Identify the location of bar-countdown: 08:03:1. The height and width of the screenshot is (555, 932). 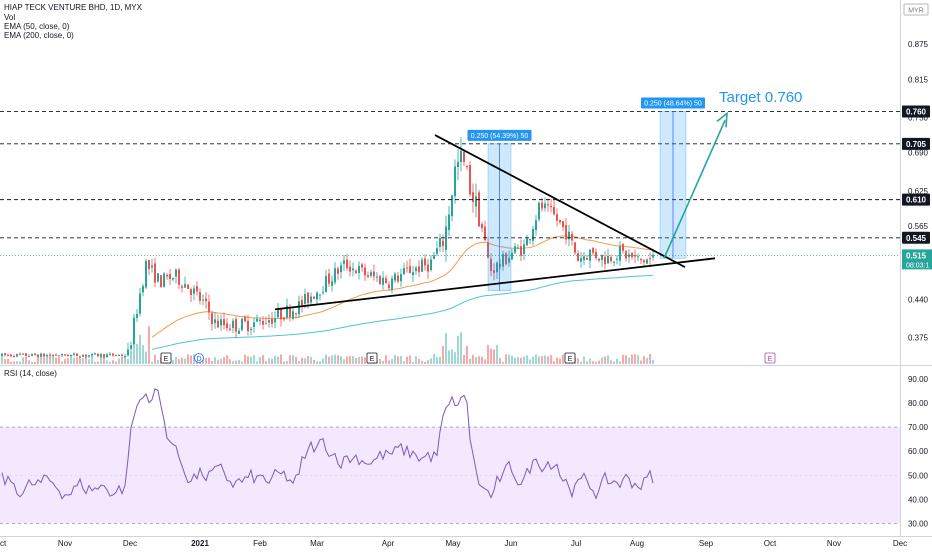
(917, 265).